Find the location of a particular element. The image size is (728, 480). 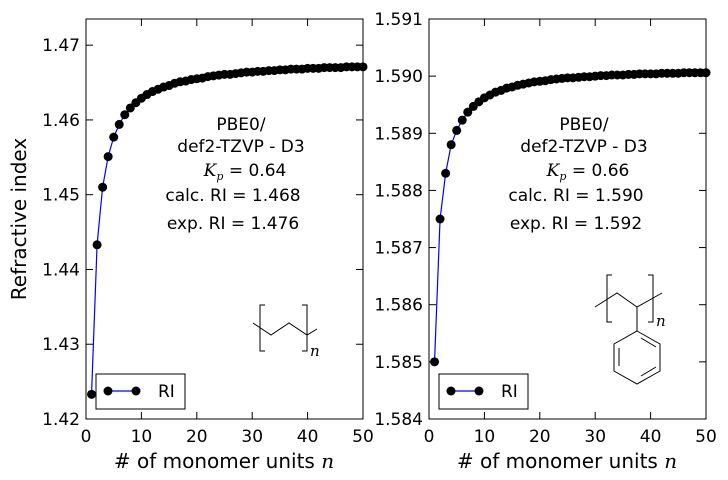

x-tick-label-right: 40 is located at coordinates (651, 437).